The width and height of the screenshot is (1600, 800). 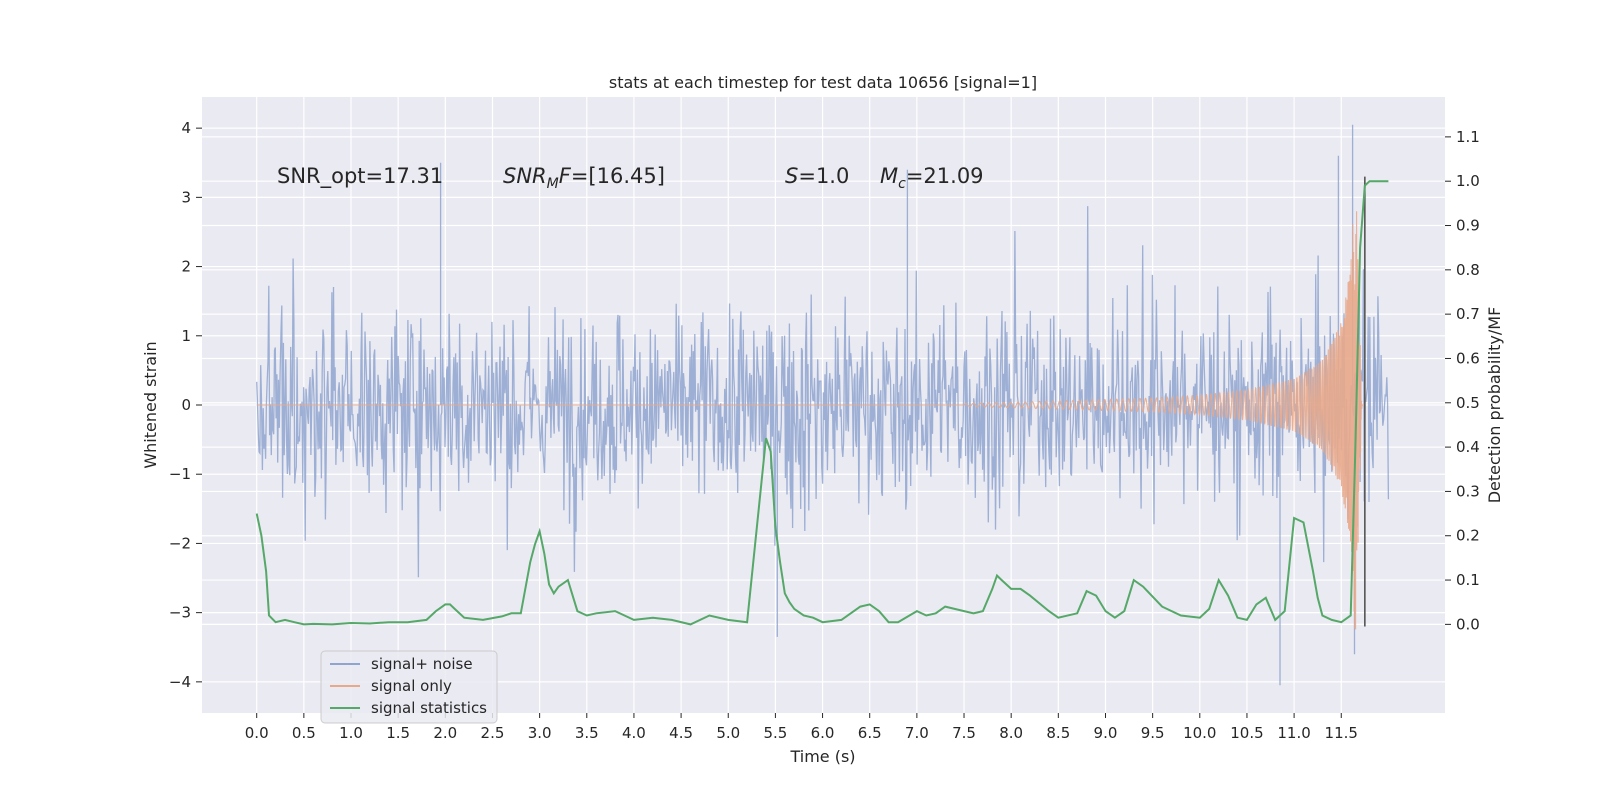 What do you see at coordinates (1246, 733) in the screenshot?
I see `x-tick-label: 10.5` at bounding box center [1246, 733].